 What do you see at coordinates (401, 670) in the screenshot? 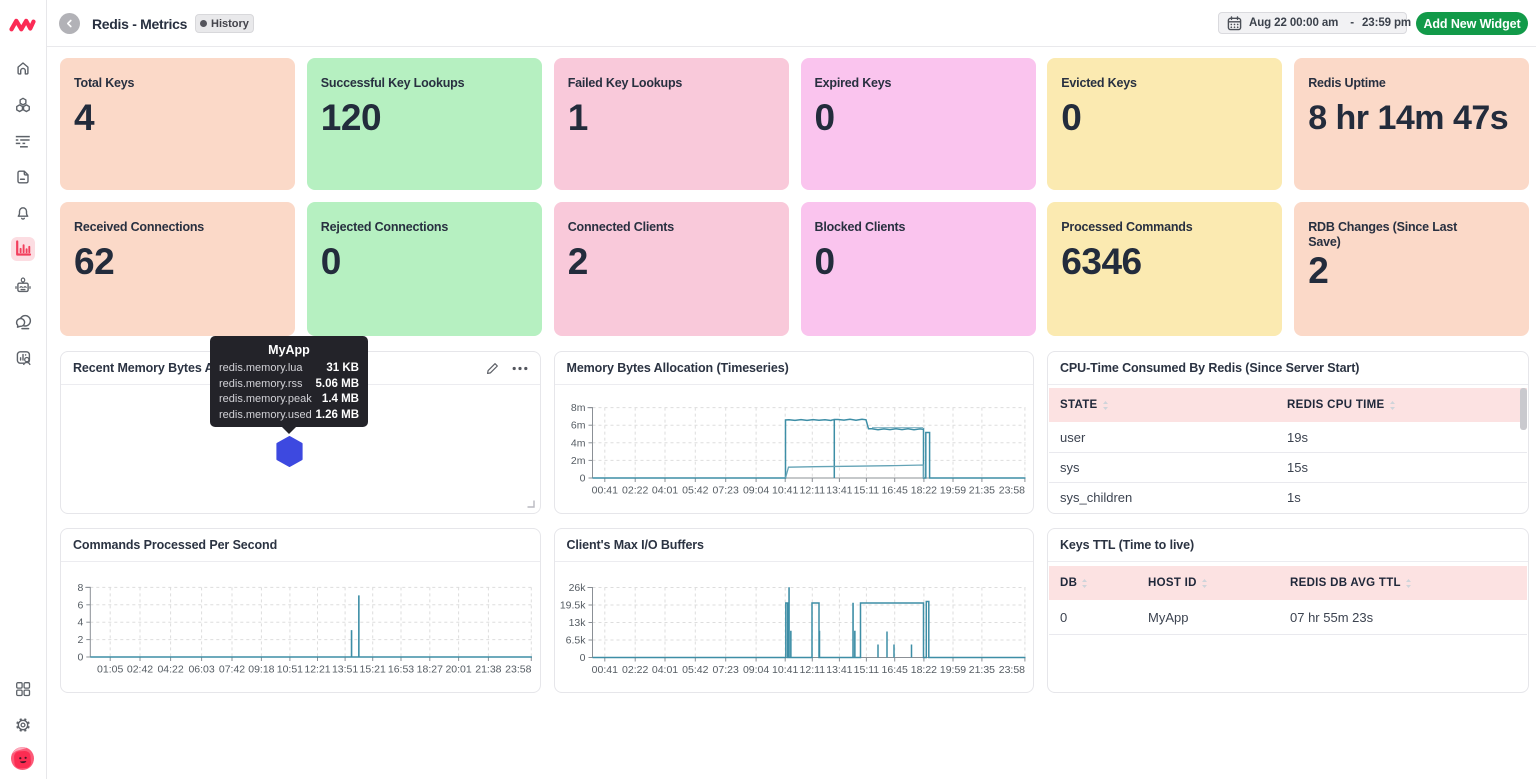
I see `svg-text: 16:53` at bounding box center [401, 670].